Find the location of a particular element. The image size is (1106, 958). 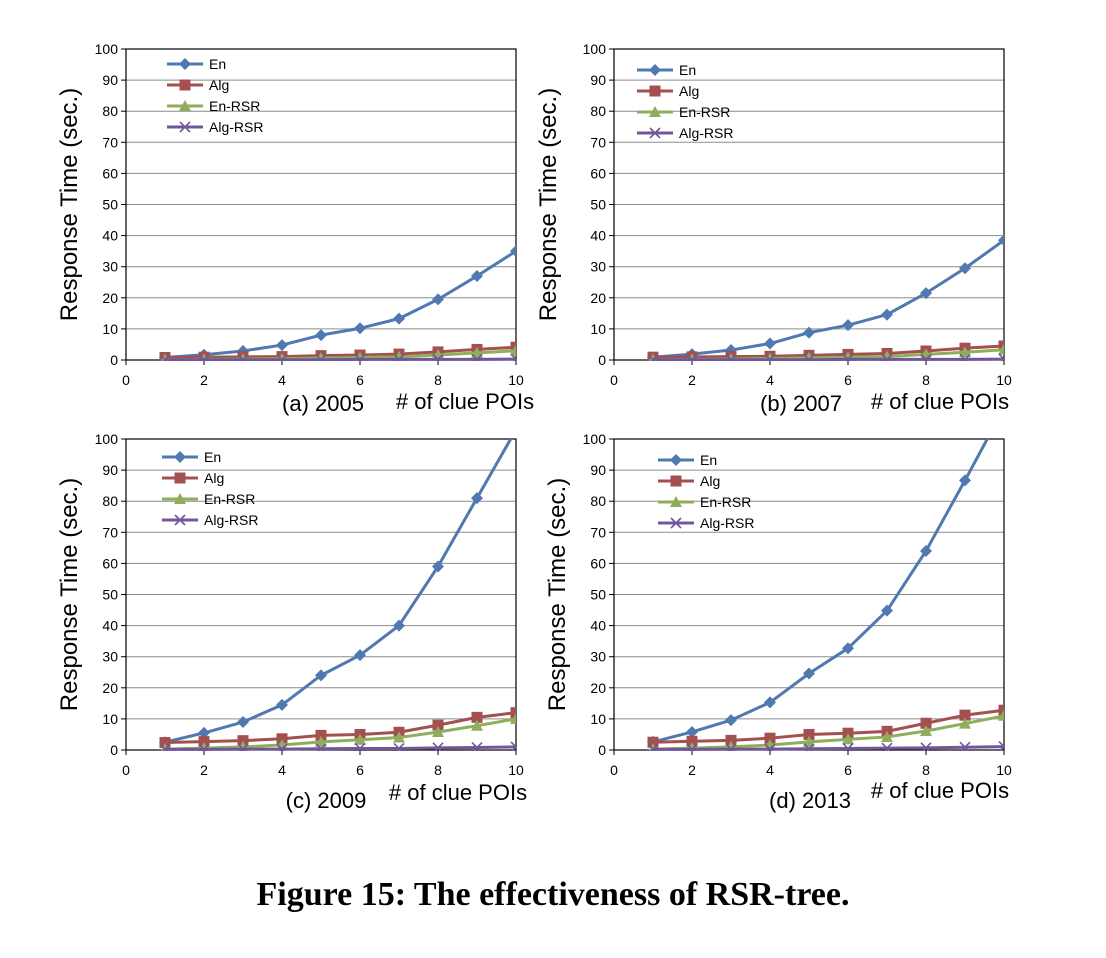

chart-4-legend-label-en-rsr: En-RSR is located at coordinates (725, 502).